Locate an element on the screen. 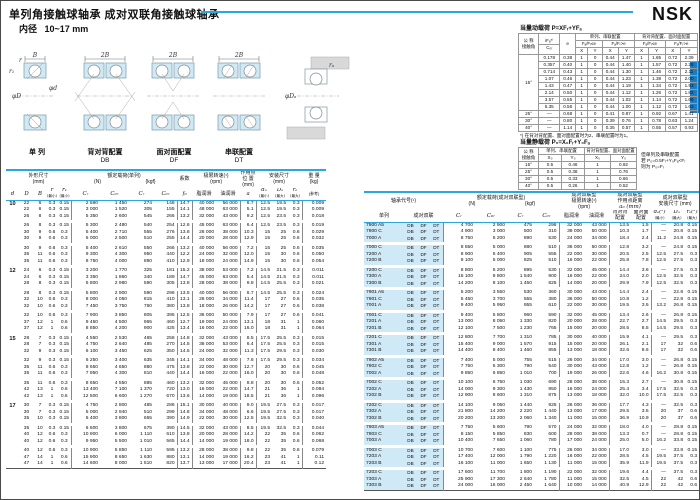 This screenshot has width=700, height=500. cell: 2.5 is located at coordinates (645, 254).